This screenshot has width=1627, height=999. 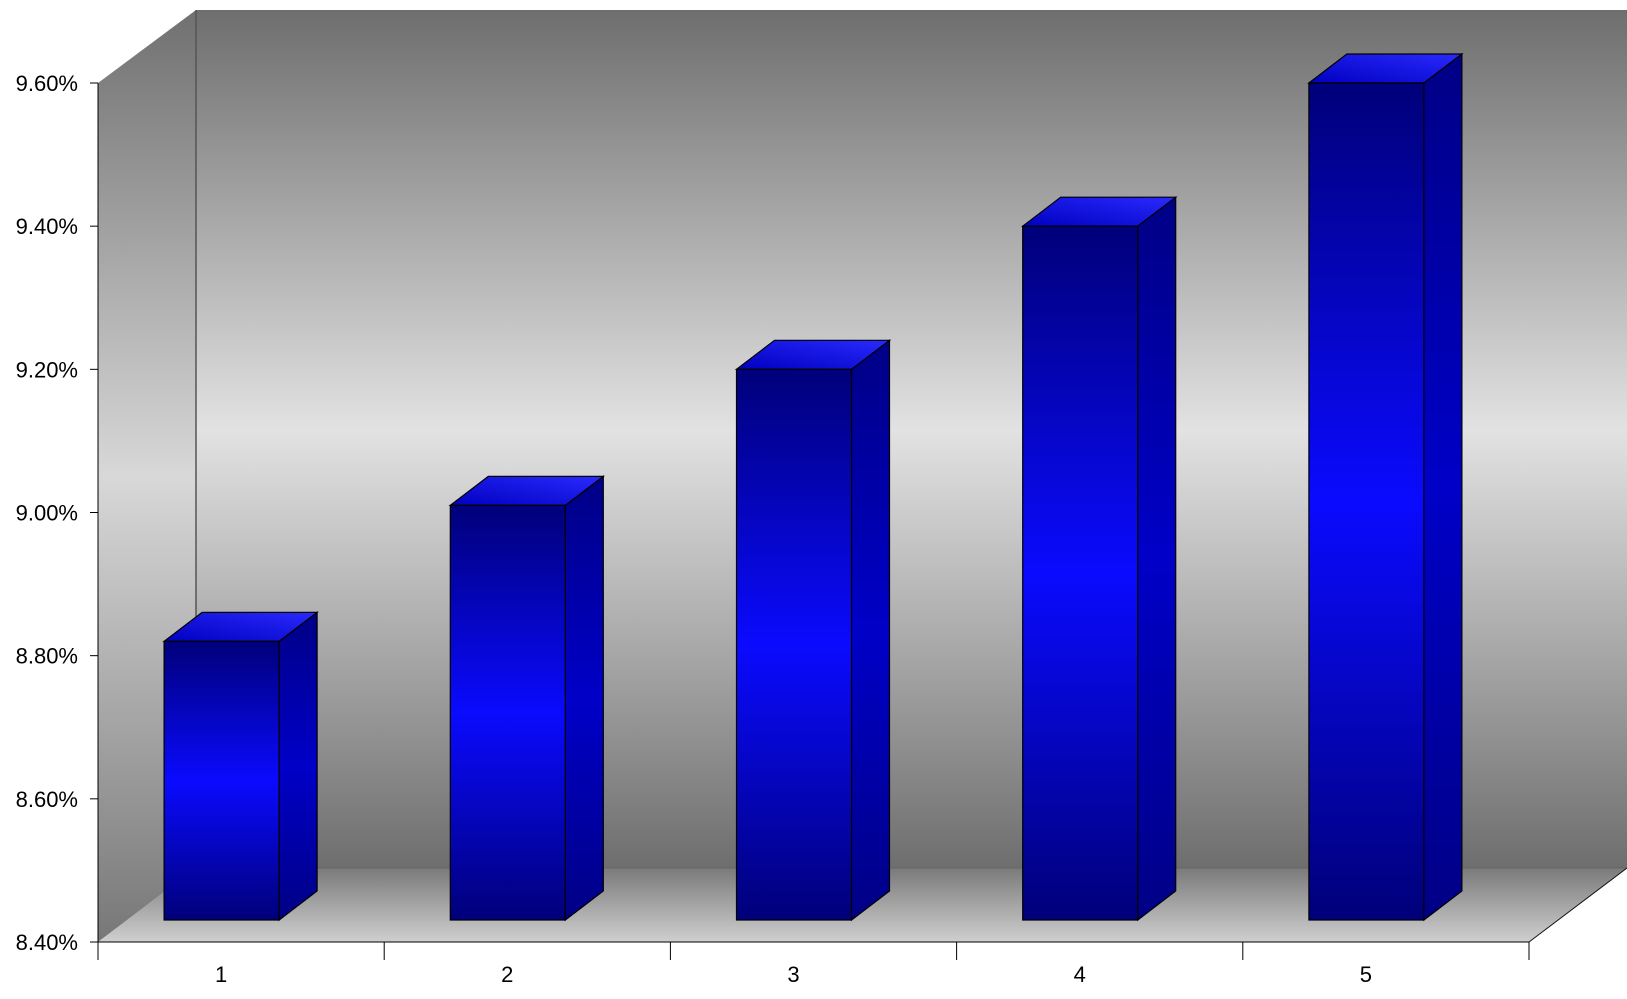 What do you see at coordinates (1577, 905) in the screenshot?
I see `wall-edge` at bounding box center [1577, 905].